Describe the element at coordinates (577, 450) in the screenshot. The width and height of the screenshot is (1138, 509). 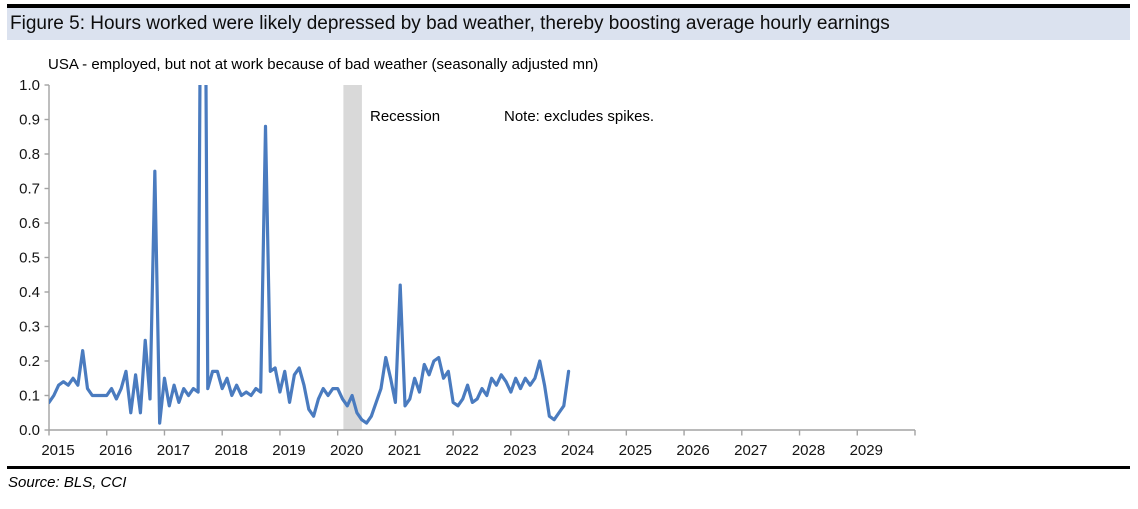
I see `x-tick-label: 2024` at that location.